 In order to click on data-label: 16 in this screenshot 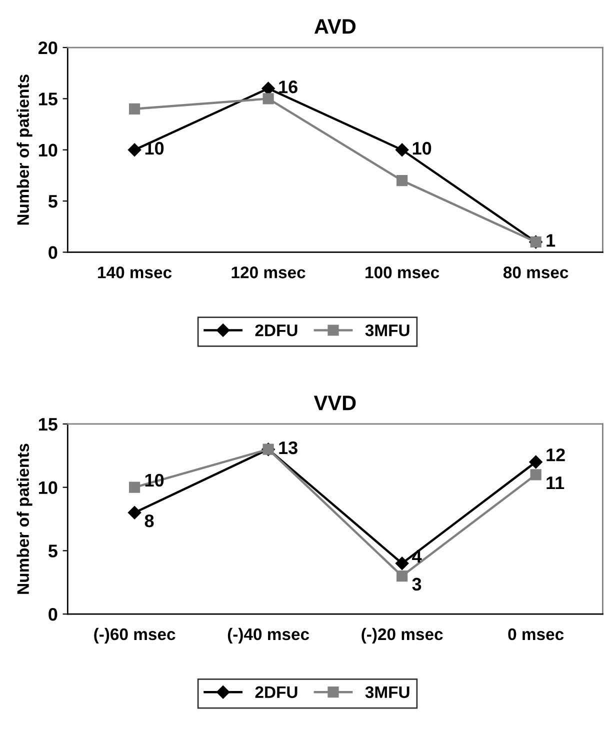, I will do `click(288, 87)`.